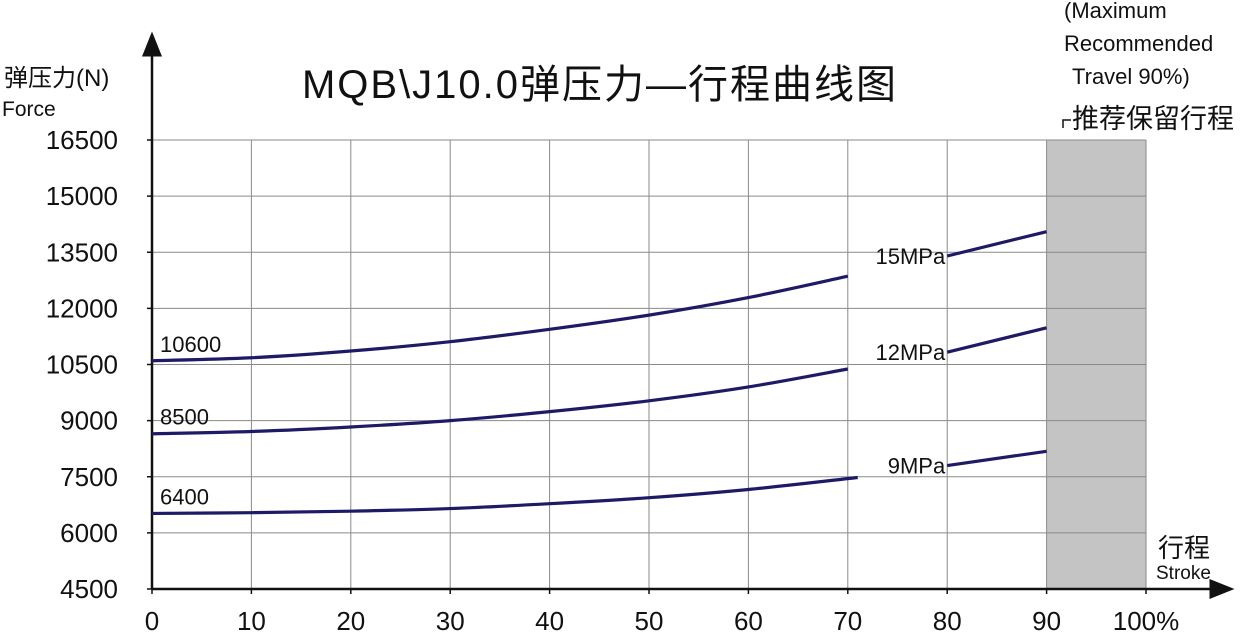 The width and height of the screenshot is (1249, 632). What do you see at coordinates (910, 352) in the screenshot?
I see `series-name-label: 12MPa` at bounding box center [910, 352].